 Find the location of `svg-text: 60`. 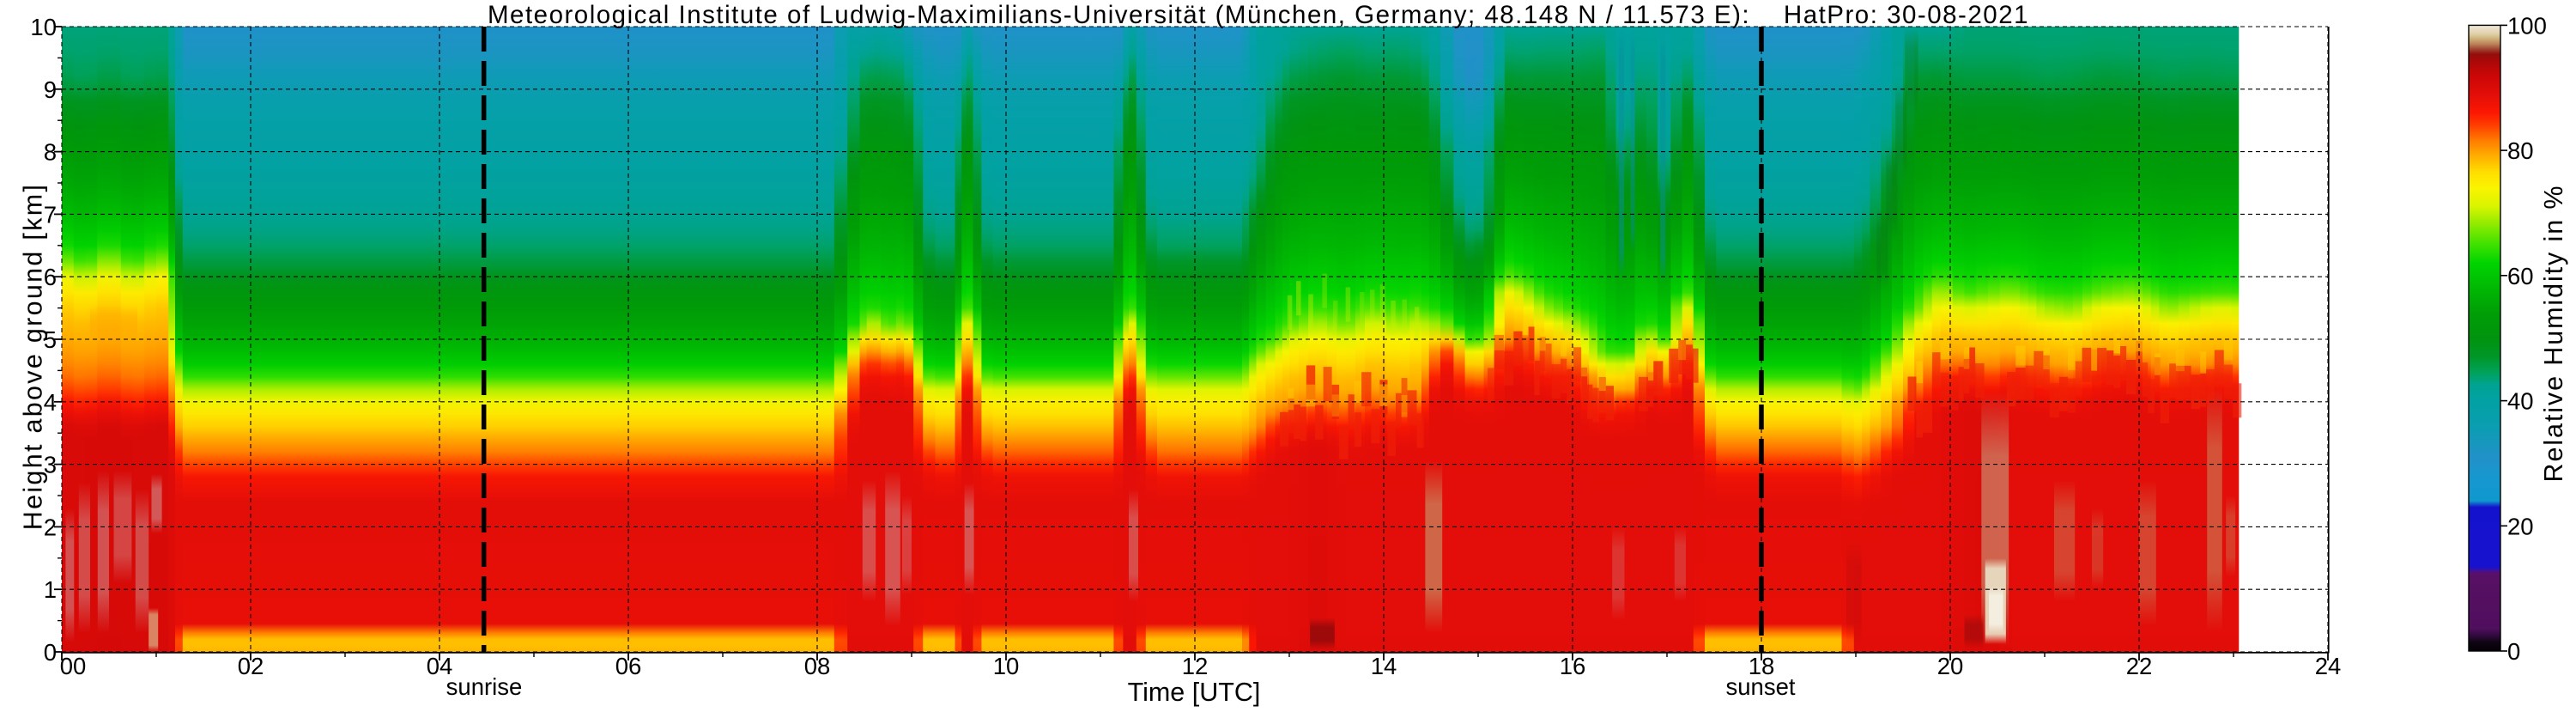

svg-text: 60 is located at coordinates (2520, 276).